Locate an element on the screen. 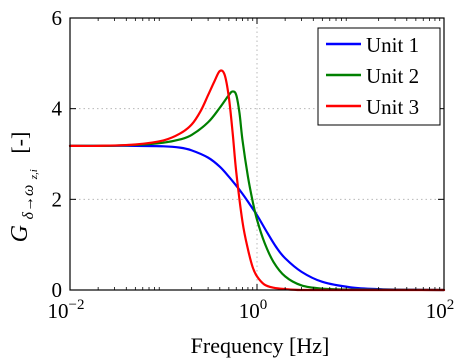  y-axis-subsubscript: z,i is located at coordinates (34, 174).